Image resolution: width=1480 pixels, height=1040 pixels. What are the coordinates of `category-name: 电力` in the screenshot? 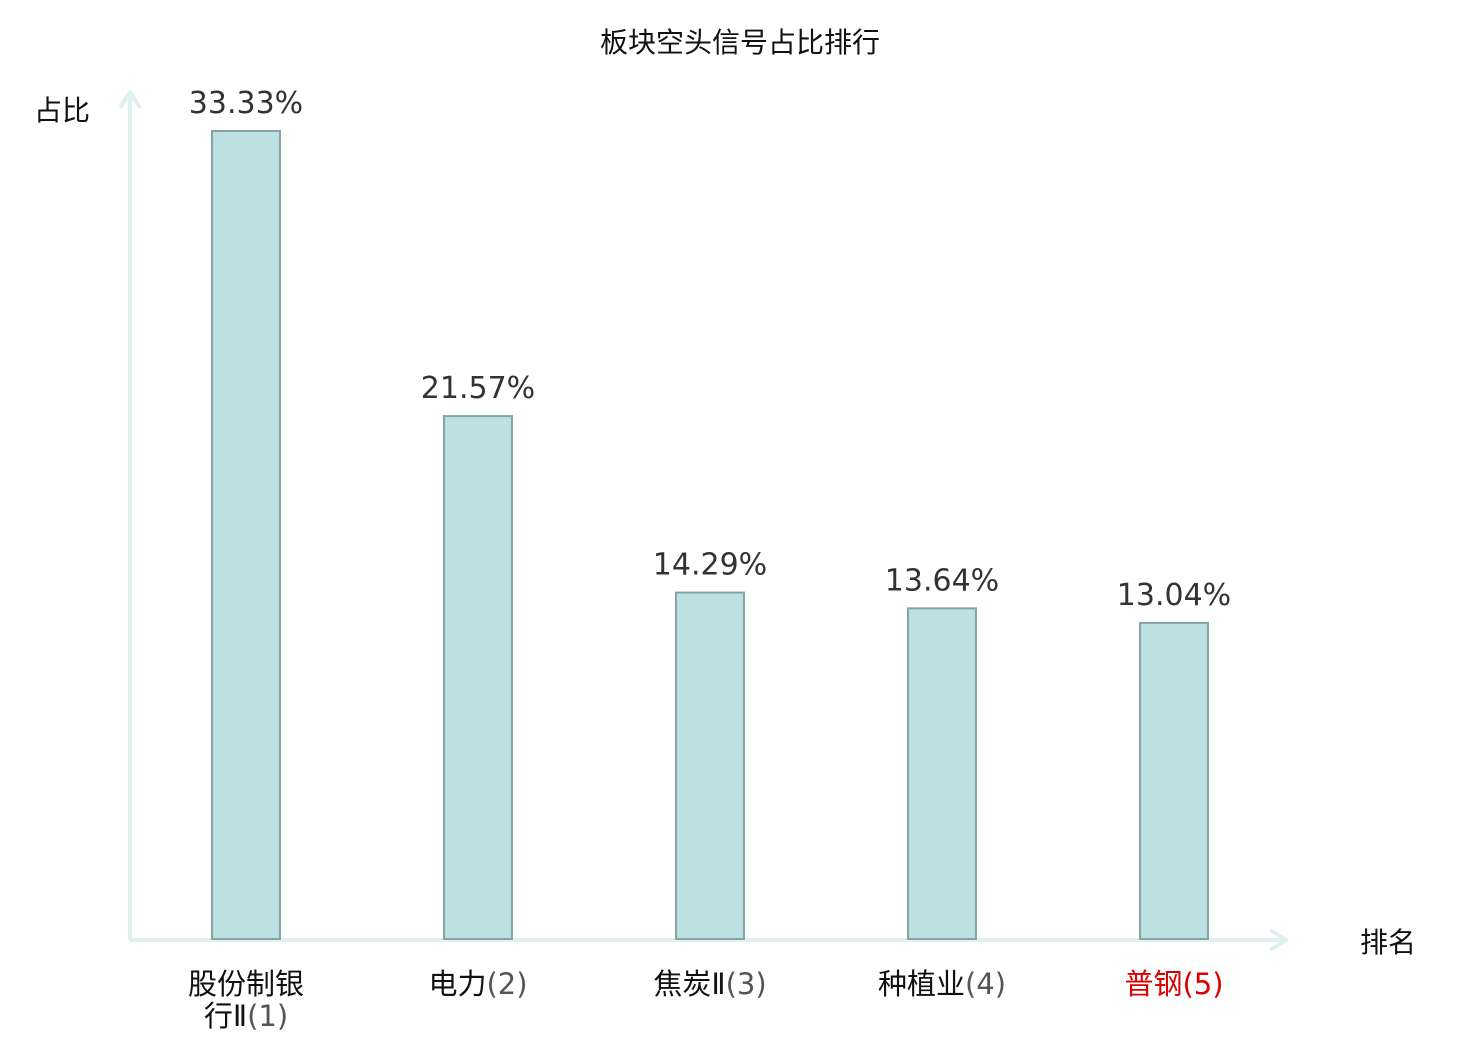 It's located at (457, 984).